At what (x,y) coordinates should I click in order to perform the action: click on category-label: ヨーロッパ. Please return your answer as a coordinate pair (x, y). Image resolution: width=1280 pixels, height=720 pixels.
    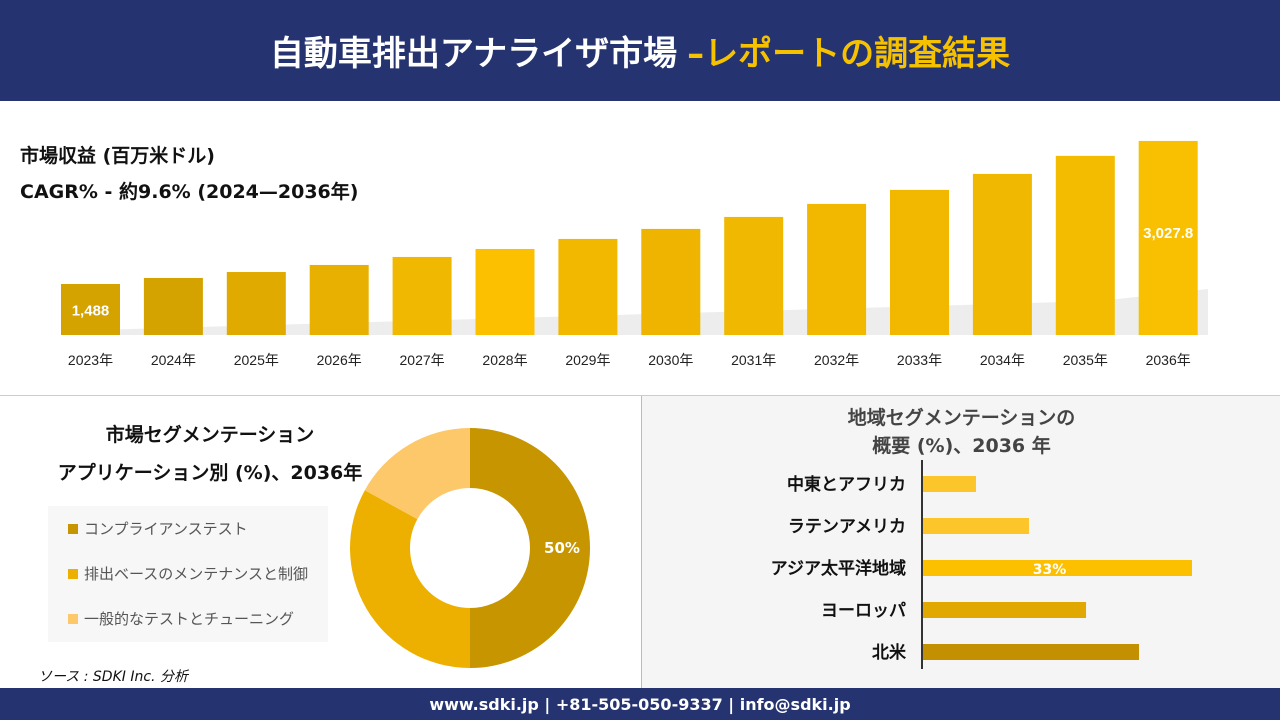
    Looking at the image, I should click on (863, 611).